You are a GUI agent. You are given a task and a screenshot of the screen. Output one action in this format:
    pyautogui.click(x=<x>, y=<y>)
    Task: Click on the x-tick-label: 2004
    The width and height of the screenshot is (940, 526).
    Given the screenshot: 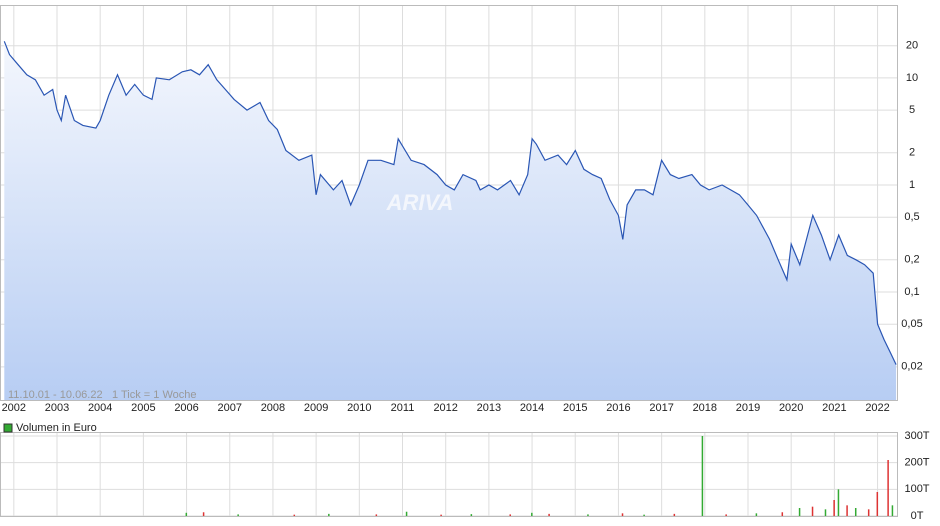 What is the action you would take?
    pyautogui.click(x=100, y=408)
    